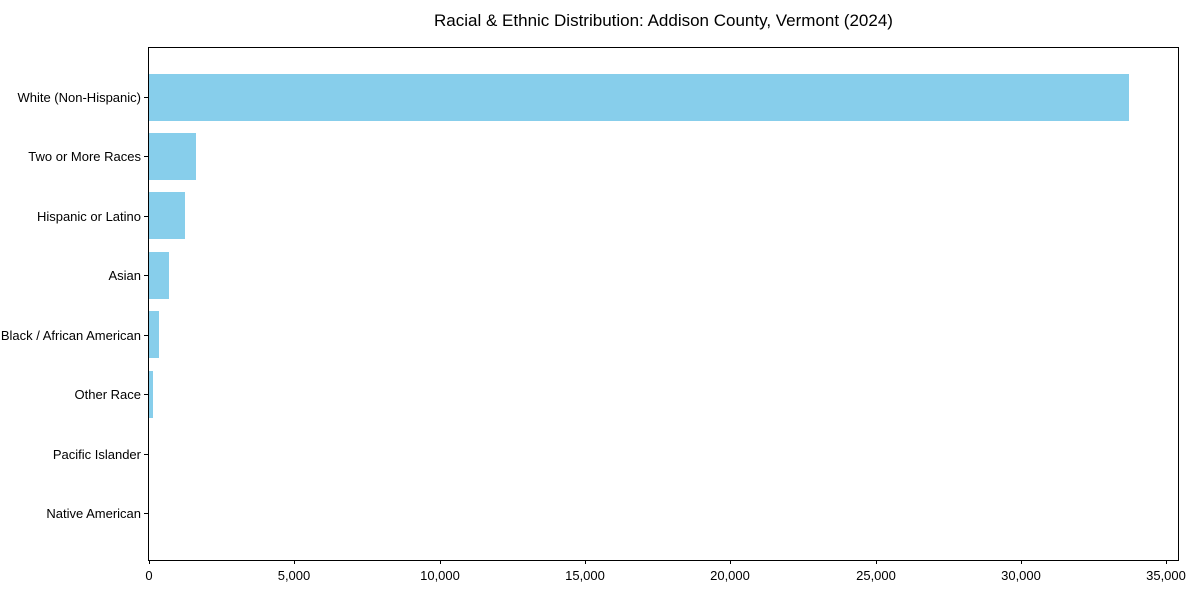 The height and width of the screenshot is (600, 1200). Describe the element at coordinates (79, 97) in the screenshot. I see `y-tick-label: White (Non-Hispanic)` at that location.